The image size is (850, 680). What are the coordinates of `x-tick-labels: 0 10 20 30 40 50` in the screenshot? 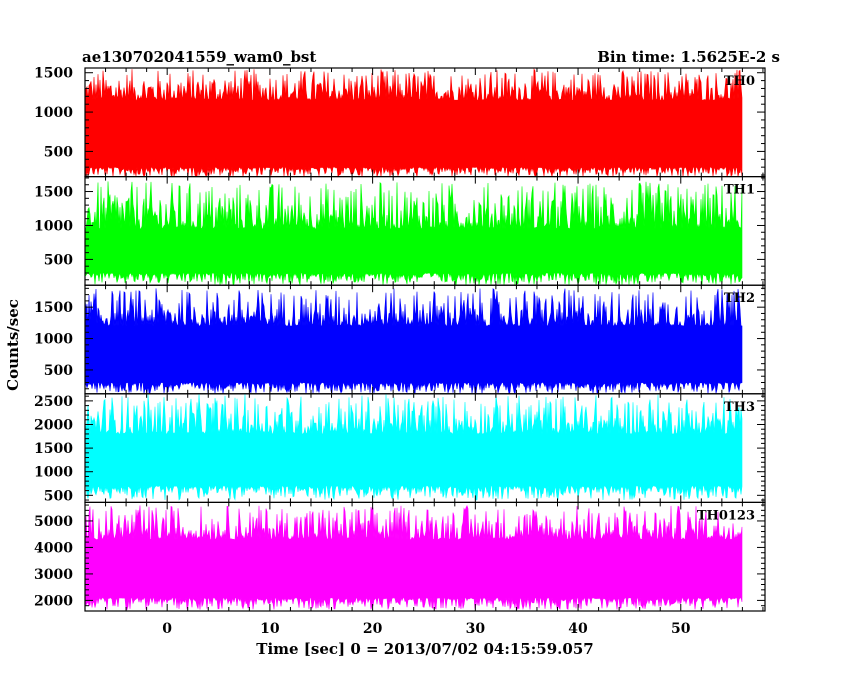 It's located at (426, 629).